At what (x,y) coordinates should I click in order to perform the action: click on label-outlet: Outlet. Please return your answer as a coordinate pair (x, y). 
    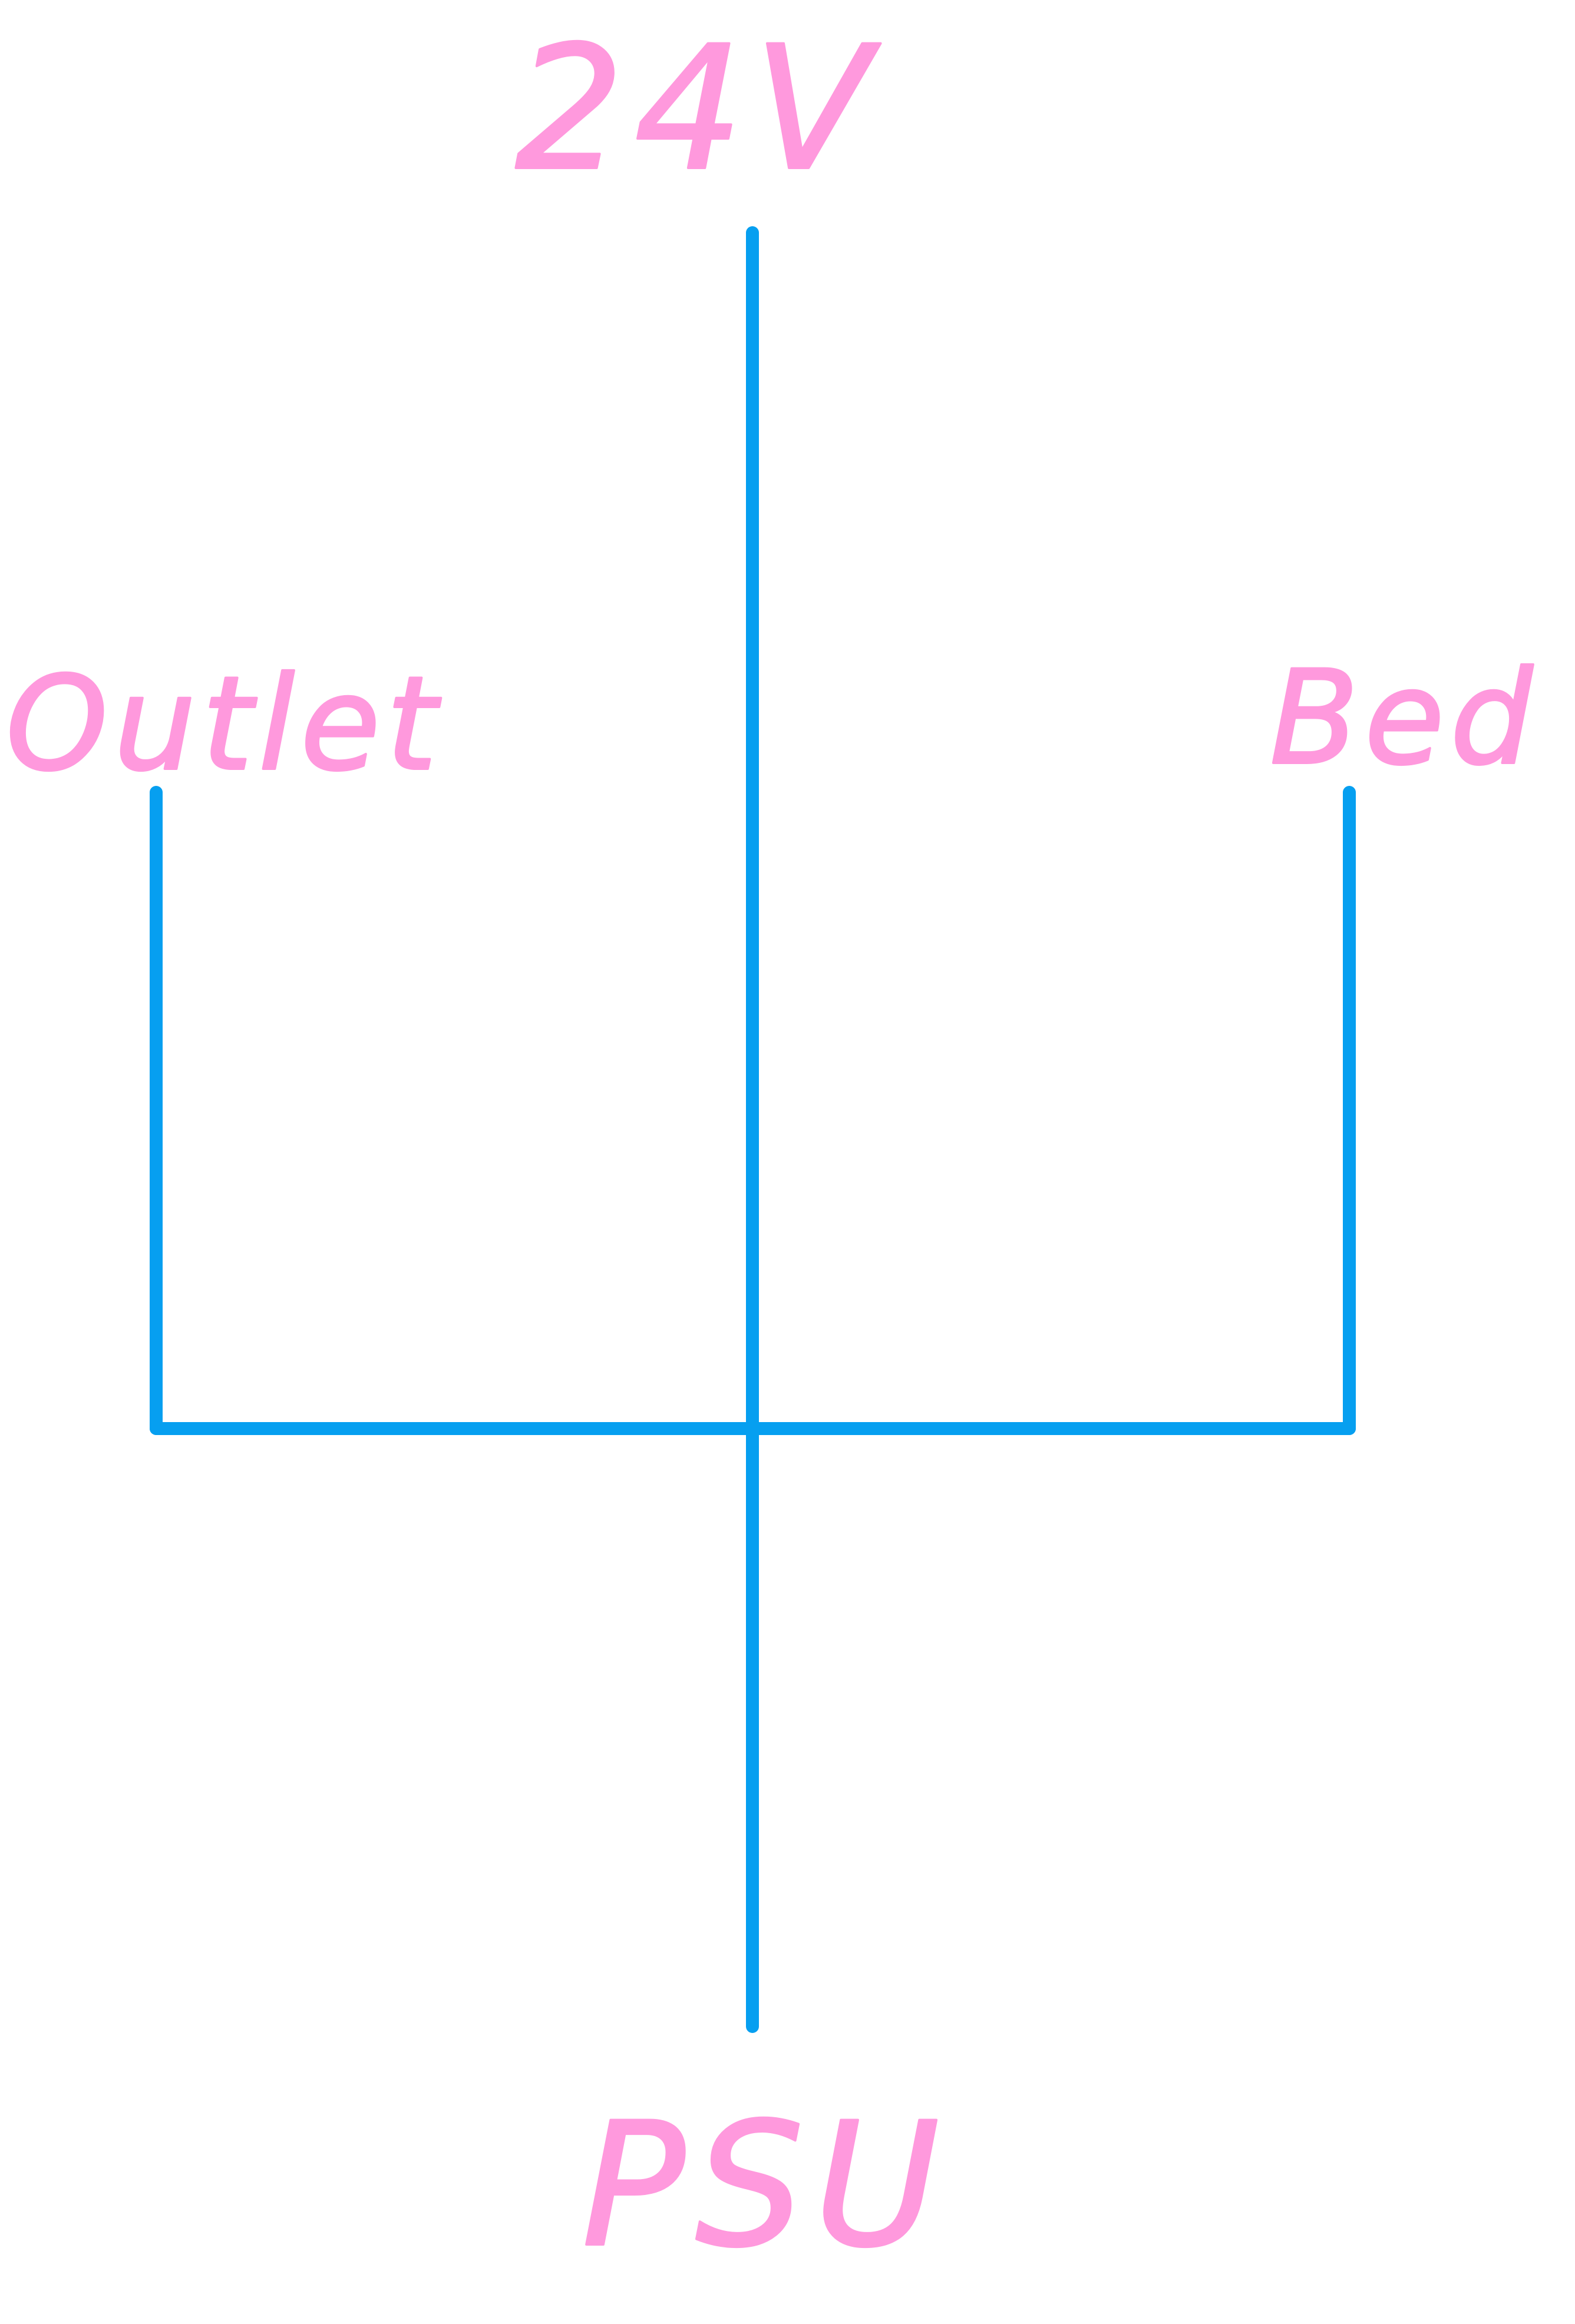
    Looking at the image, I should click on (224, 724).